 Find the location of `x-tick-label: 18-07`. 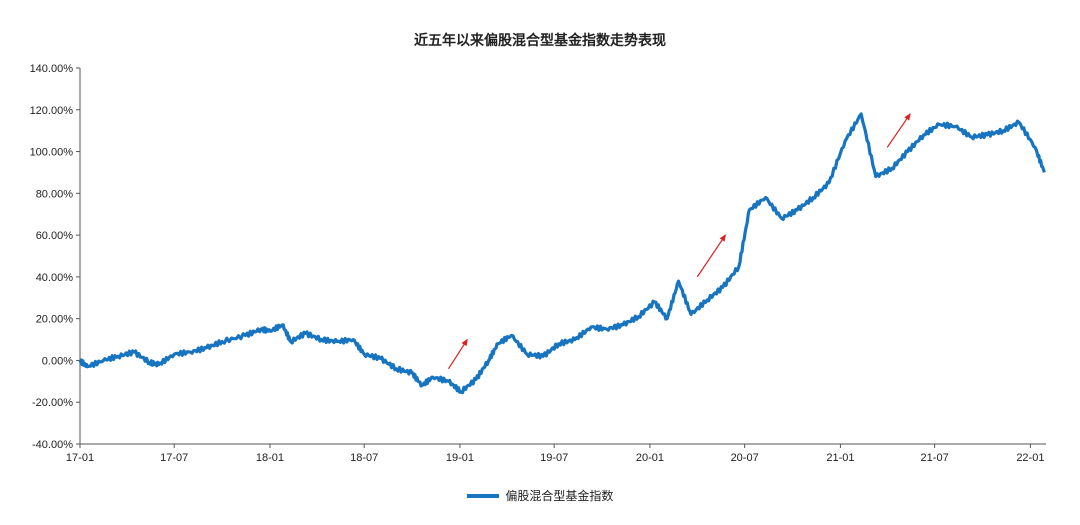

x-tick-label: 18-07 is located at coordinates (364, 458).